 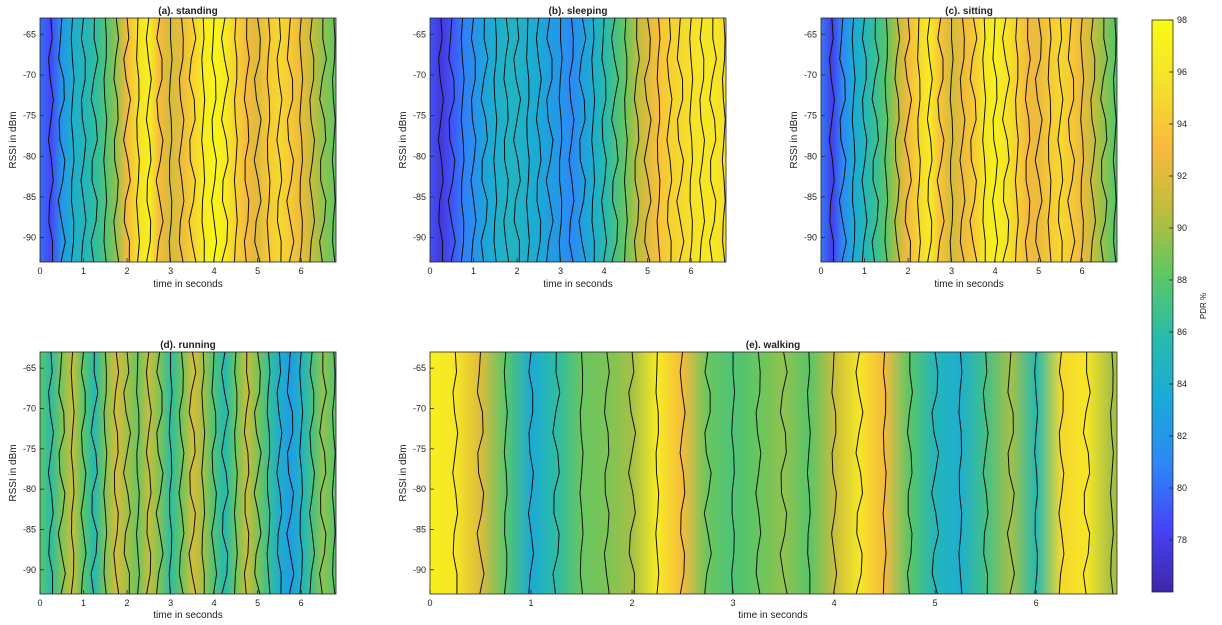 What do you see at coordinates (951, 271) in the screenshot?
I see `x-tick-label: 3` at bounding box center [951, 271].